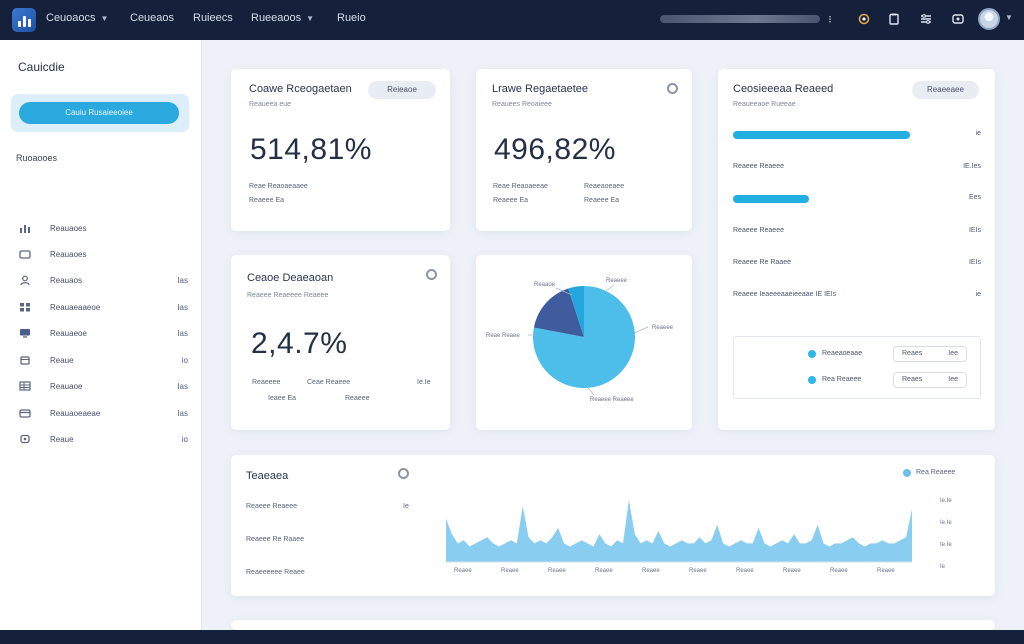 The height and width of the screenshot is (644, 1024). What do you see at coordinates (842, 379) in the screenshot?
I see `legend-label: Rea Reaeee` at bounding box center [842, 379].